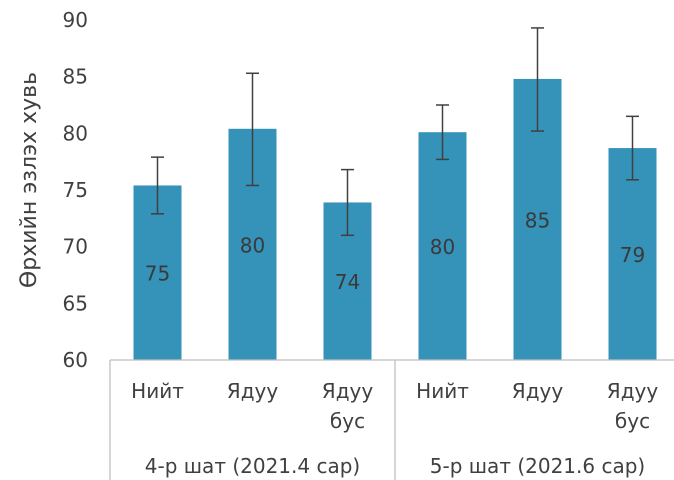 The height and width of the screenshot is (480, 674). Describe the element at coordinates (75, 20) in the screenshot. I see `y-tick-label: 90` at that location.